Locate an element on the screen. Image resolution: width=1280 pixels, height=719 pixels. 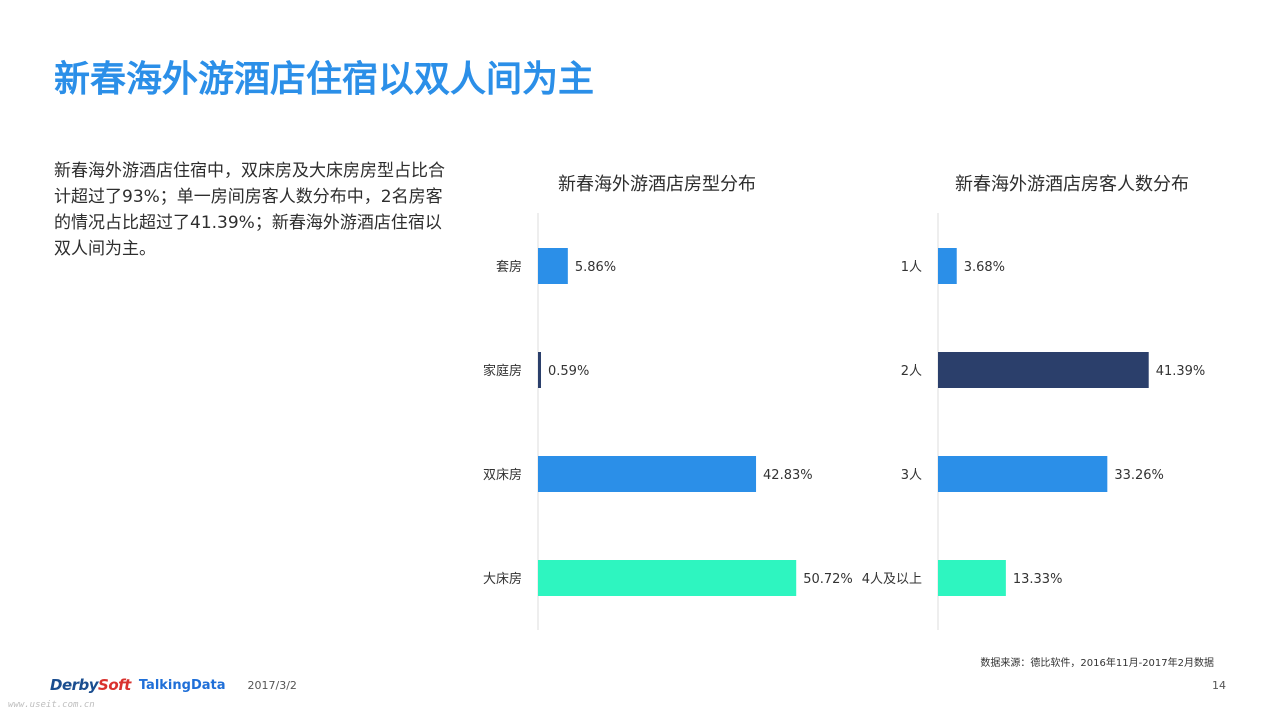
value-label: 42.83% is located at coordinates (788, 475).